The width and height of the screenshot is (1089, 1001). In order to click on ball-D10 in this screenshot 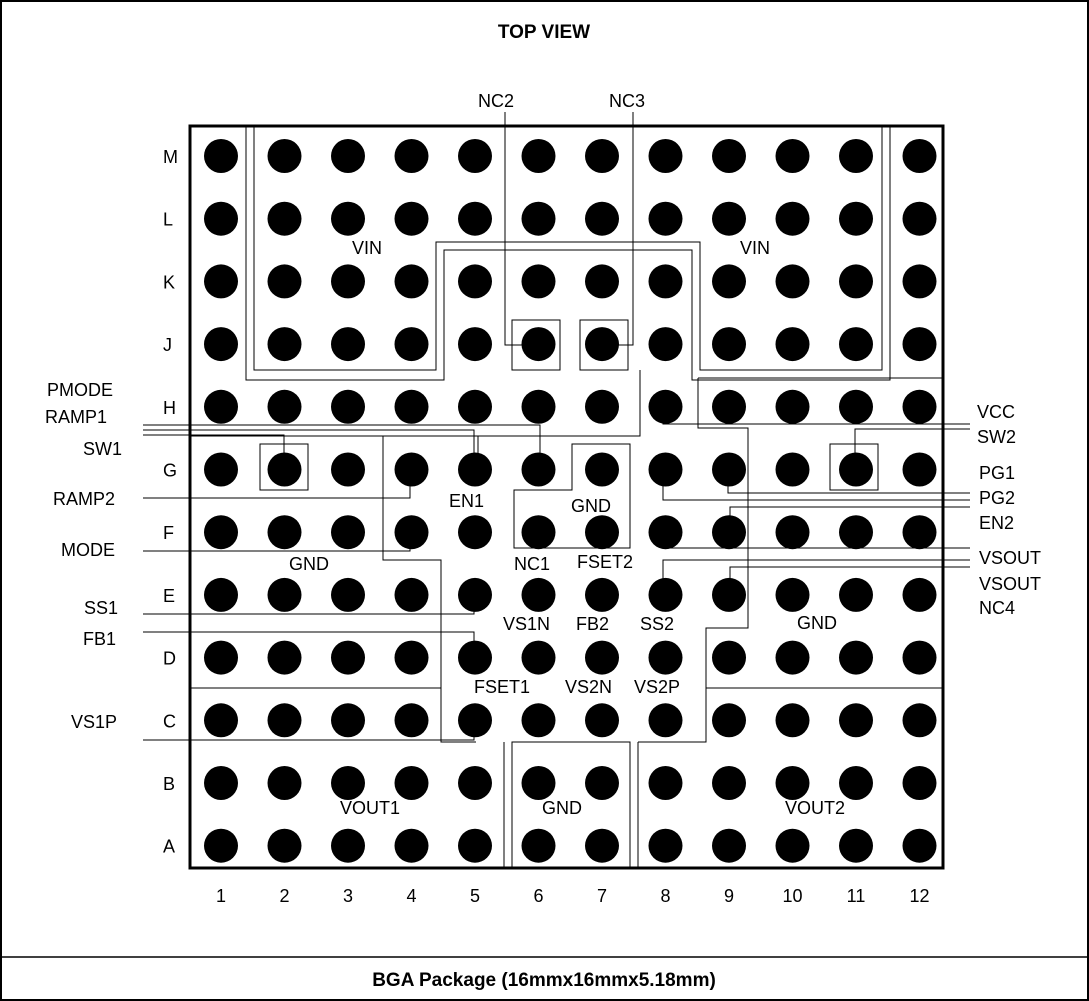, I will do `click(792, 657)`.